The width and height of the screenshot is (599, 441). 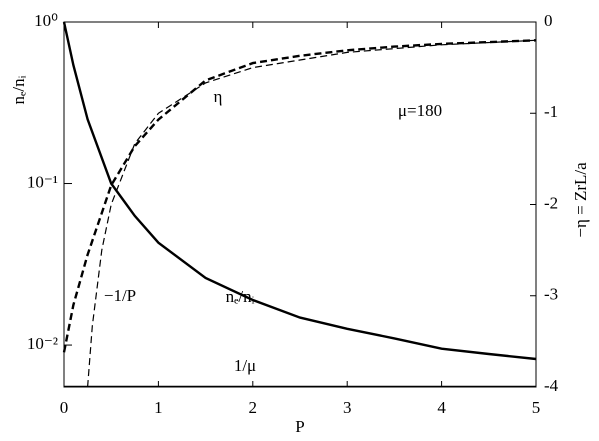 What do you see at coordinates (218, 96) in the screenshot?
I see `series-label: η` at bounding box center [218, 96].